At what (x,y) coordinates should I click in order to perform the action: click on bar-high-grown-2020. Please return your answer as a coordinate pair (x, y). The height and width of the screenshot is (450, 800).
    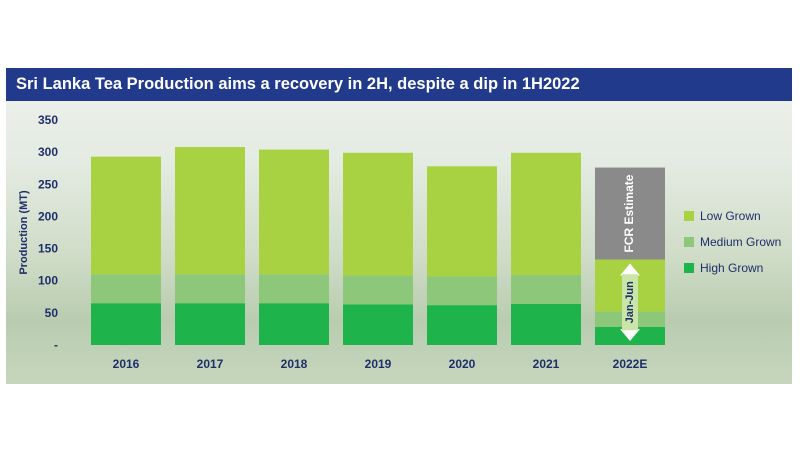
    Looking at the image, I should click on (462, 325).